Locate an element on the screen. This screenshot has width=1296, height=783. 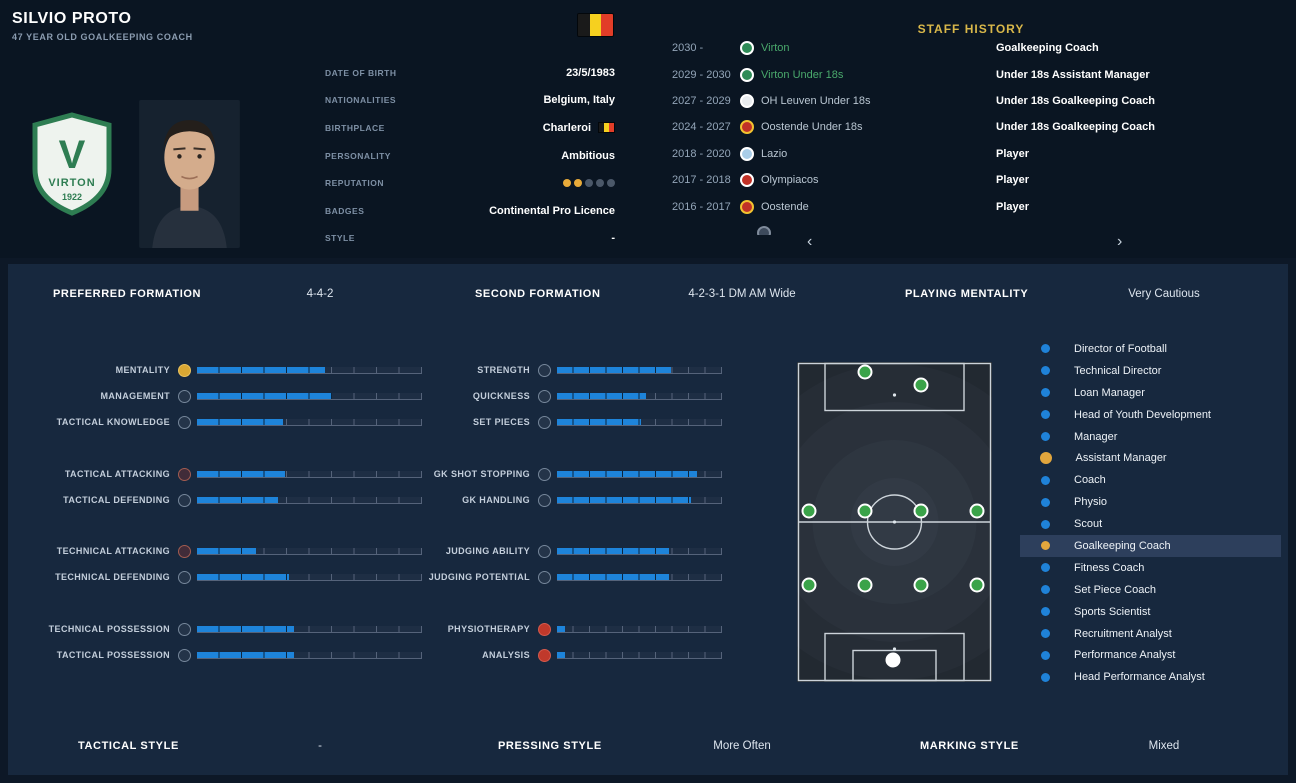
attribute-label: TACTICAL DEFENDING is located at coordinates (116, 500).